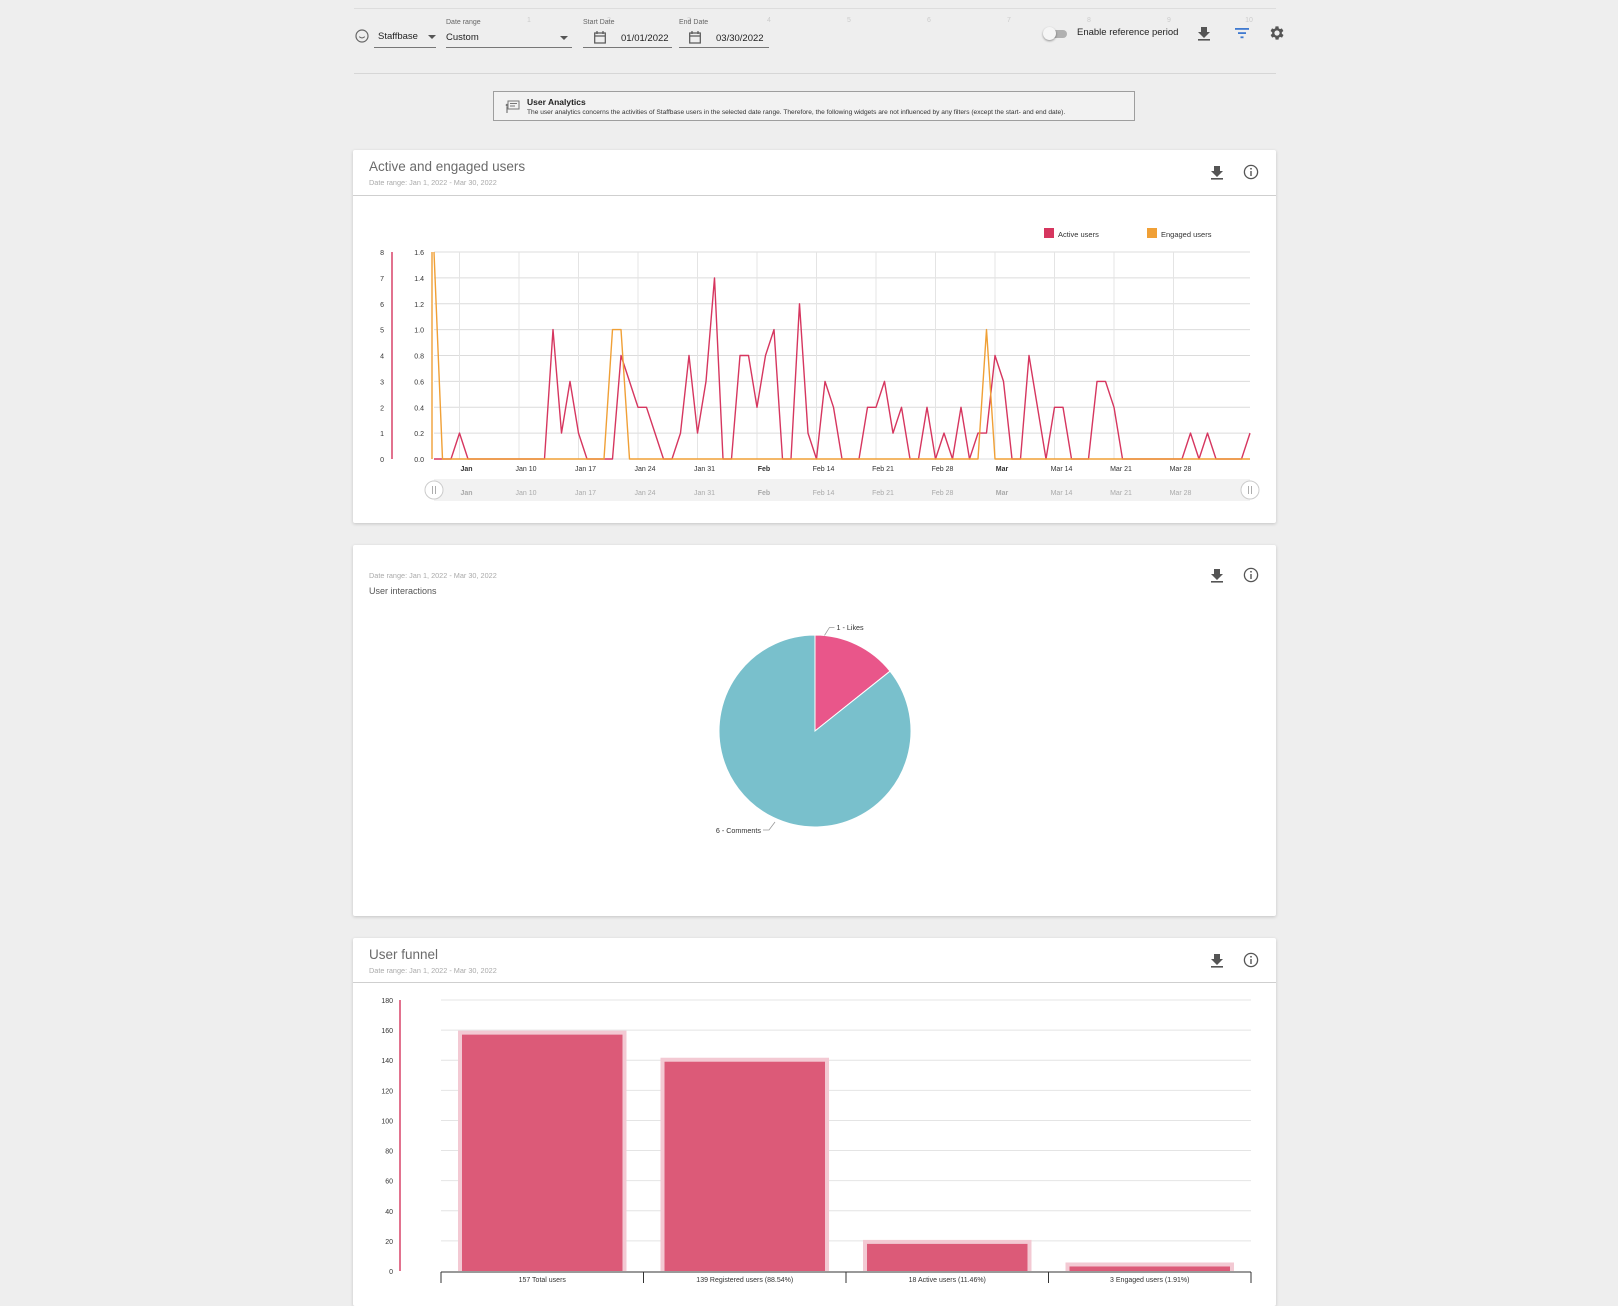 Image resolution: width=1618 pixels, height=1306 pixels. Describe the element at coordinates (1089, 20) in the screenshot. I see `top-axis-tick: 8` at that location.